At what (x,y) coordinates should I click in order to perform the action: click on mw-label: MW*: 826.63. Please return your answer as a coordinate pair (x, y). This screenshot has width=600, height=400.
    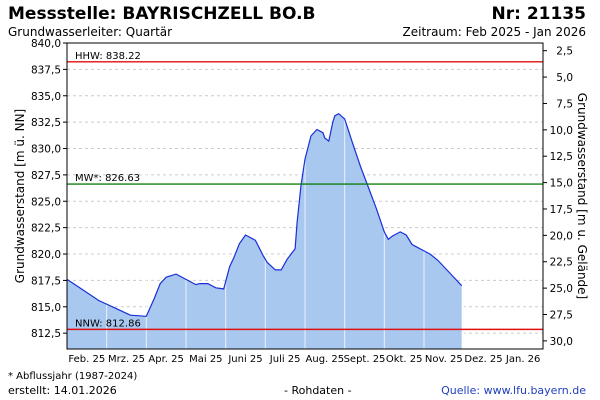
    Looking at the image, I should click on (107, 178).